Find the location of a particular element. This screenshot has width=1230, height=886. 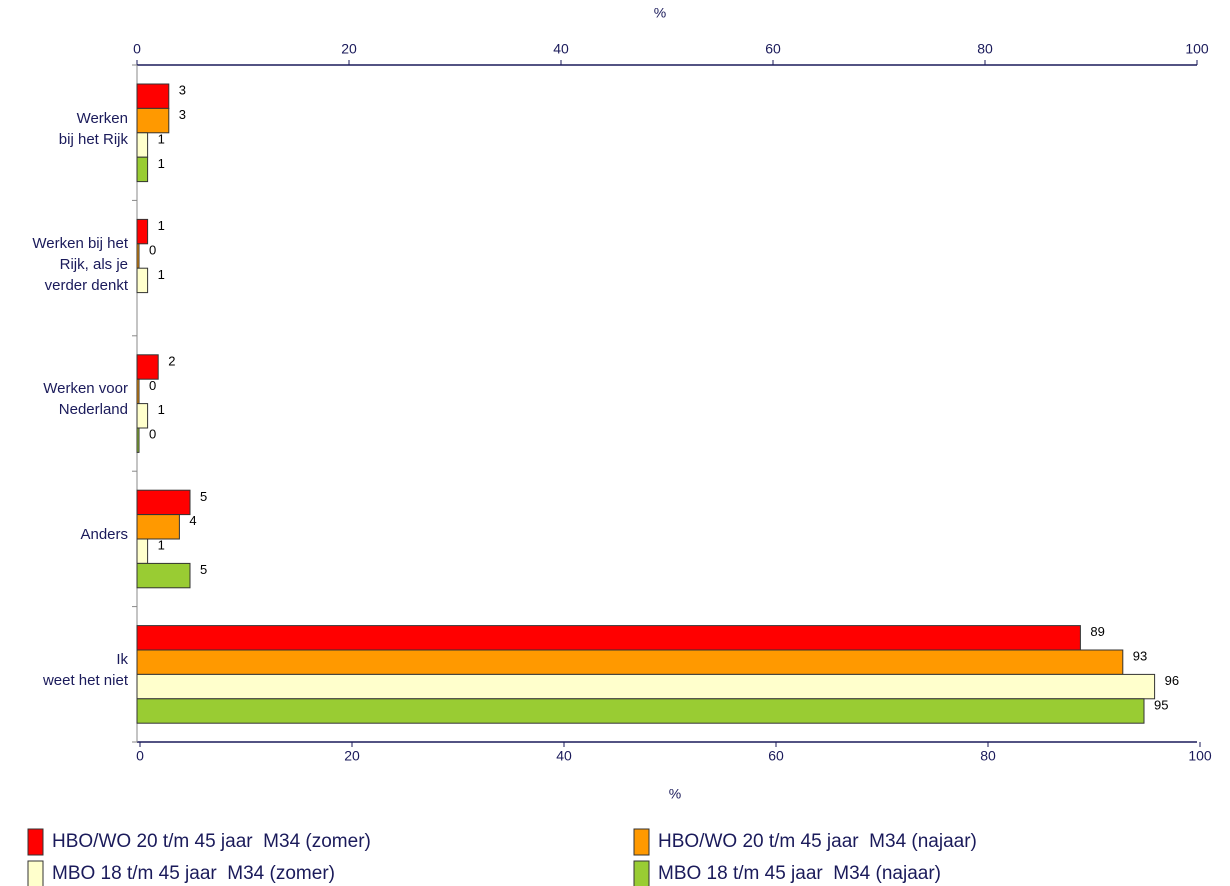

x-tick-label-top: 60 is located at coordinates (773, 49).